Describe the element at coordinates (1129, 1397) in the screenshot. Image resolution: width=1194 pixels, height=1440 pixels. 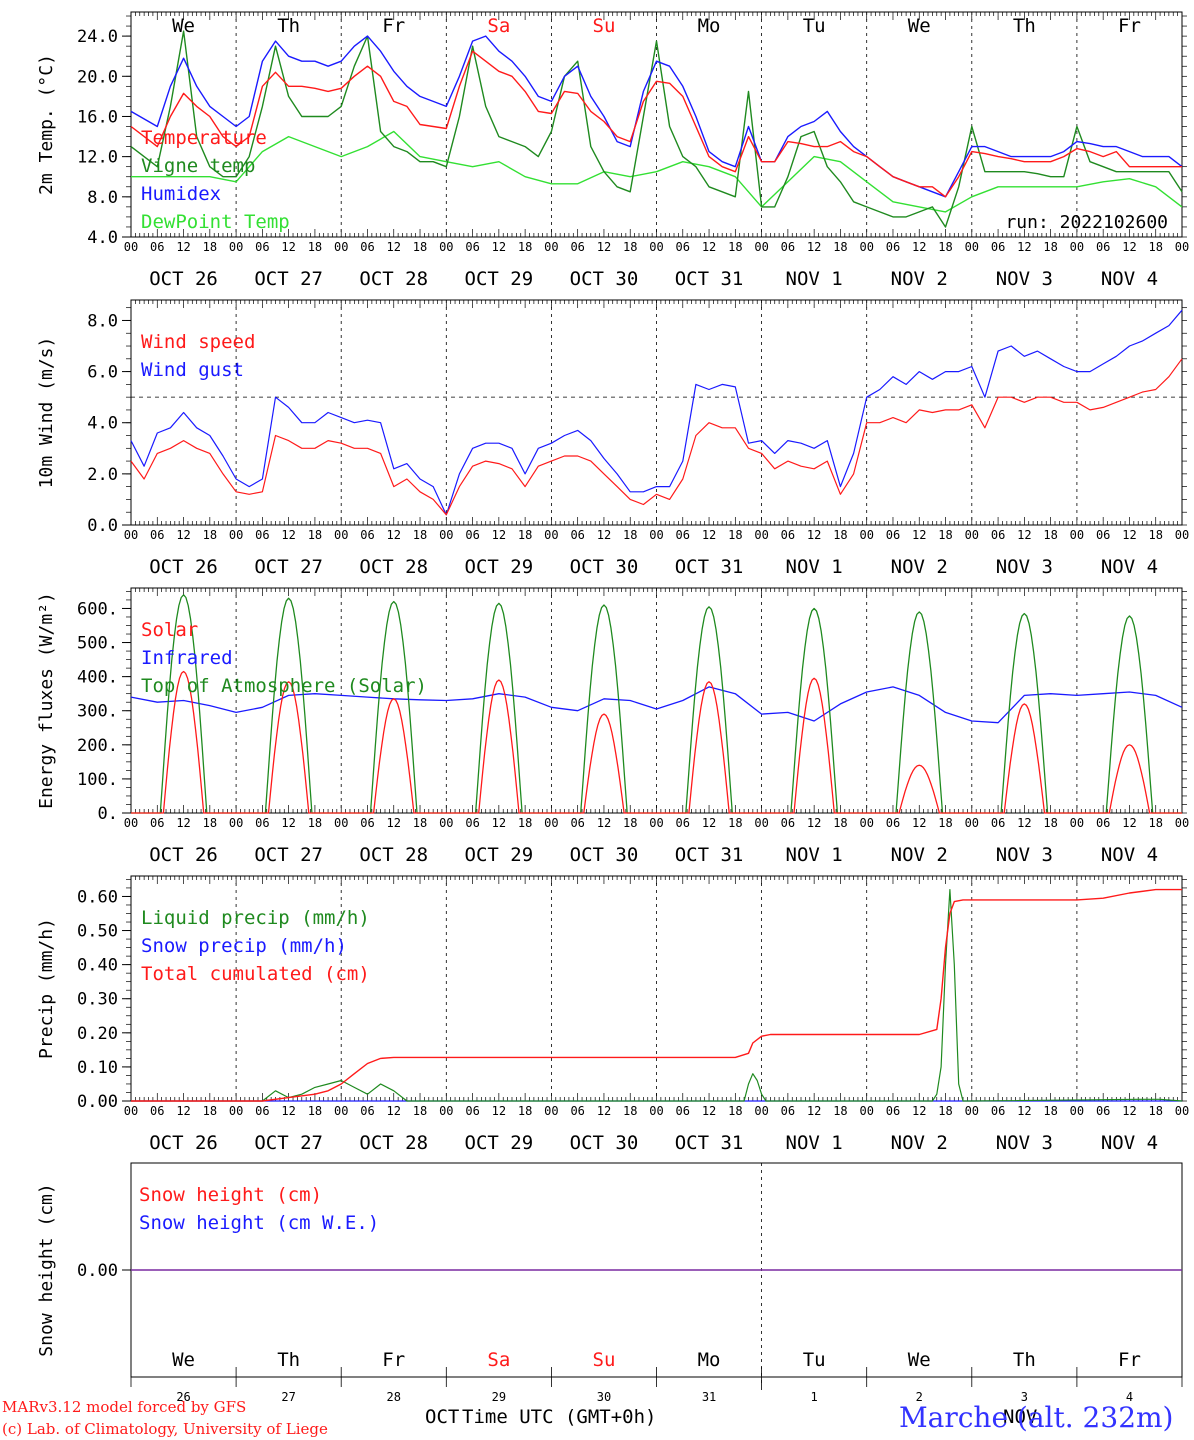
I see `day-number-label: 4` at that location.